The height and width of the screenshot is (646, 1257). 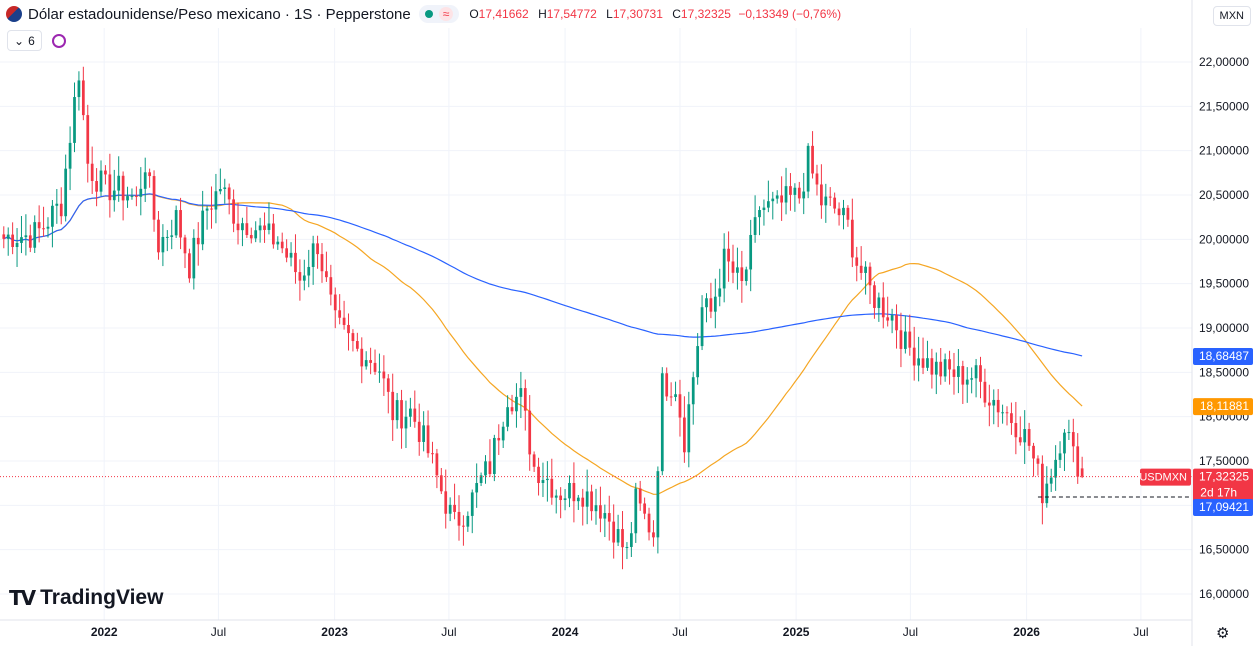 What do you see at coordinates (1224, 372) in the screenshot?
I see `y-tick-label: 18,50000` at bounding box center [1224, 372].